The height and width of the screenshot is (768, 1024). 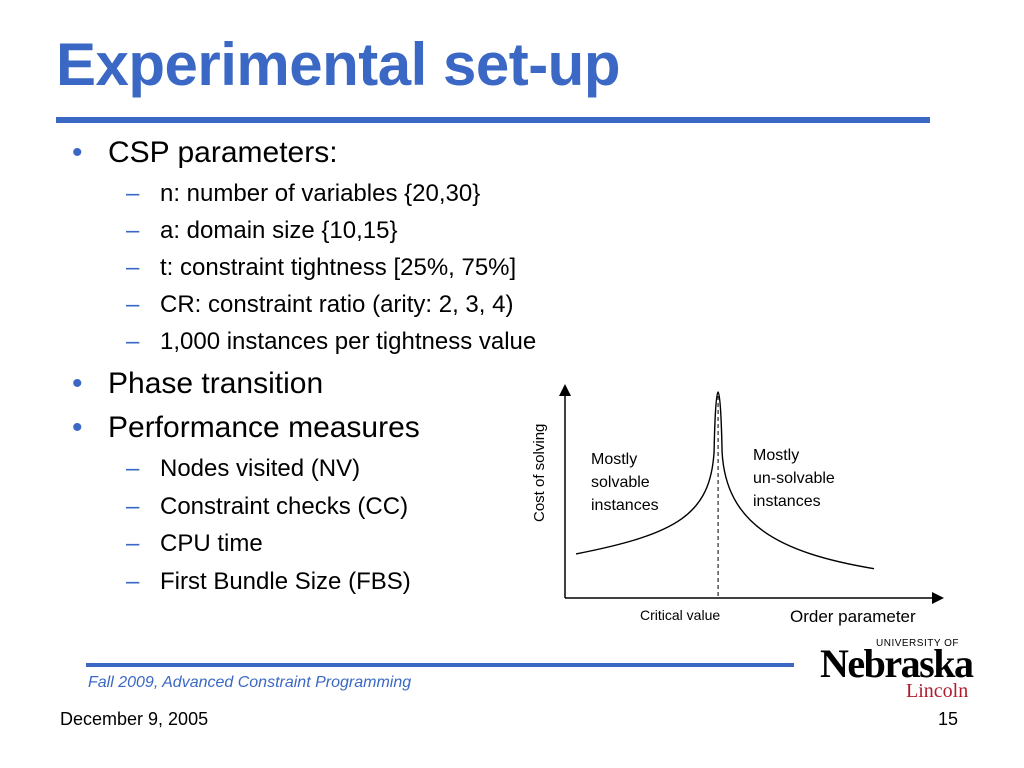 I want to click on logo-lincoln: Lincoln, so click(x=937, y=691).